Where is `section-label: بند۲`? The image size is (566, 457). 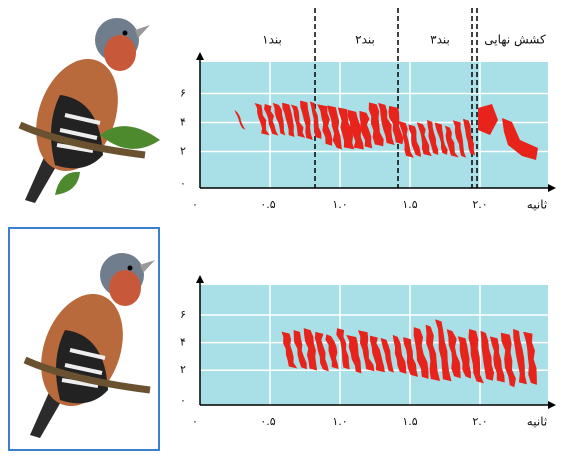
section-label: بند۲ is located at coordinates (365, 40).